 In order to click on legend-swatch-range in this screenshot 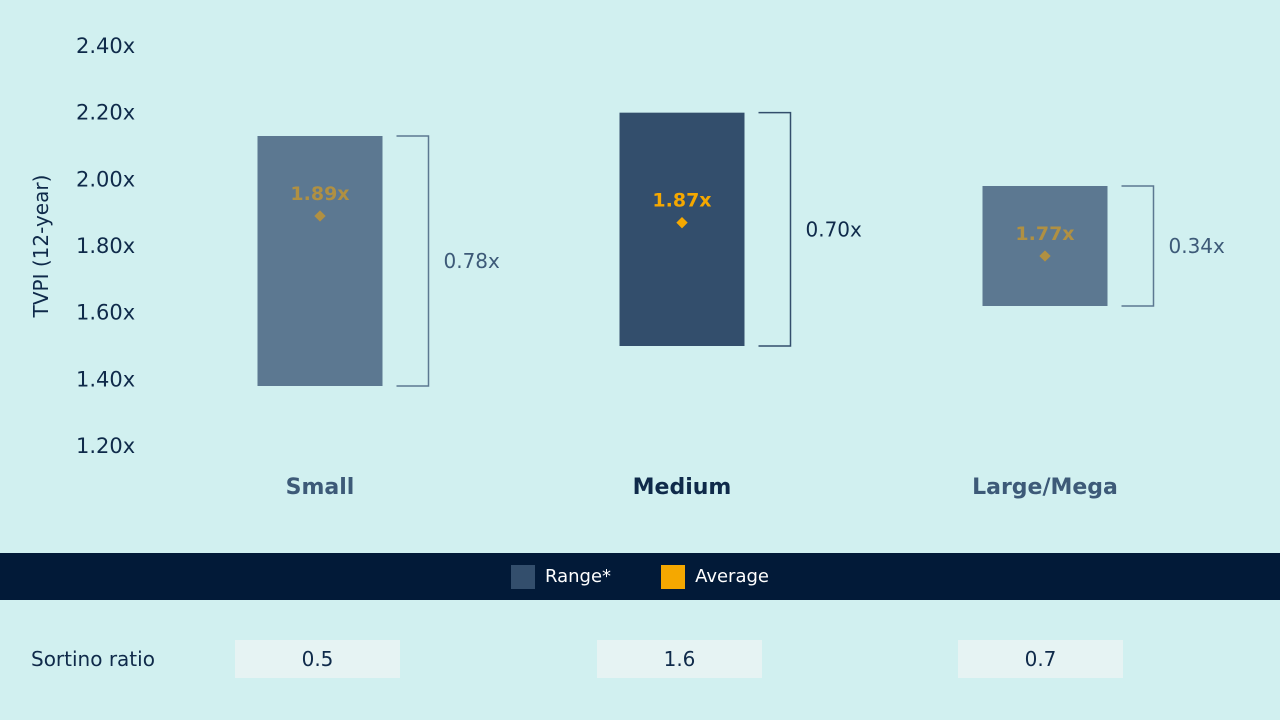, I will do `click(523, 576)`.